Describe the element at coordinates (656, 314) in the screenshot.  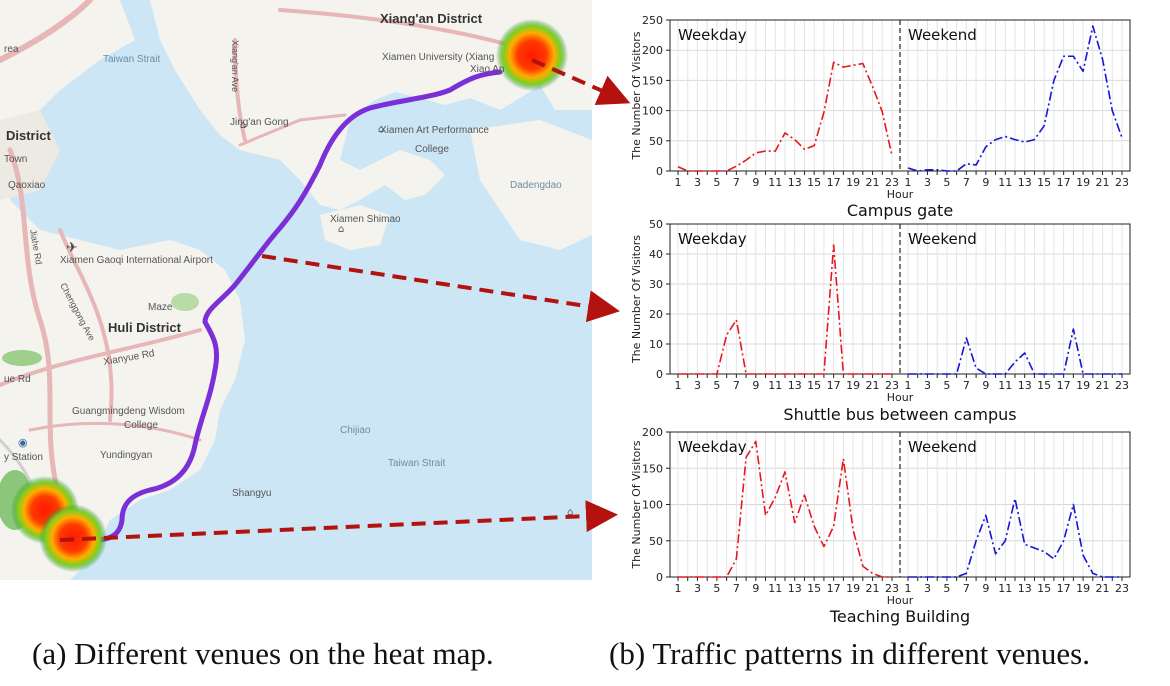
I see `y-tick-label: 20` at that location.